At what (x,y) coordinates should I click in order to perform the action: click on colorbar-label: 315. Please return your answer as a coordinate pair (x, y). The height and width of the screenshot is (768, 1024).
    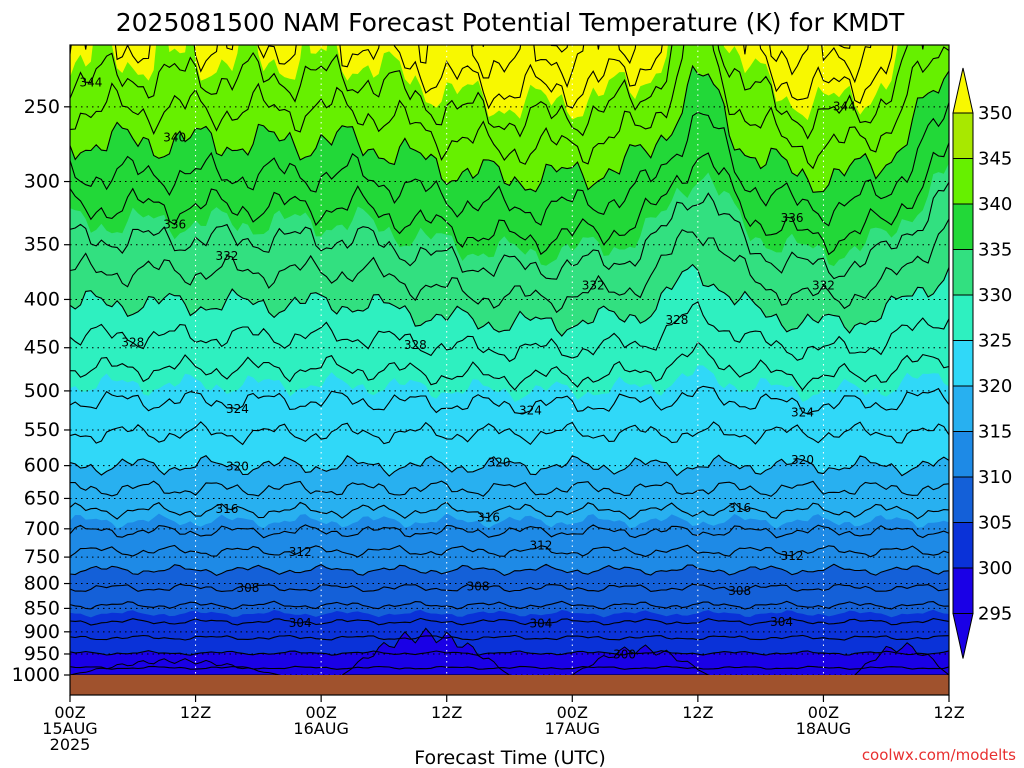
    Looking at the image, I should click on (995, 432).